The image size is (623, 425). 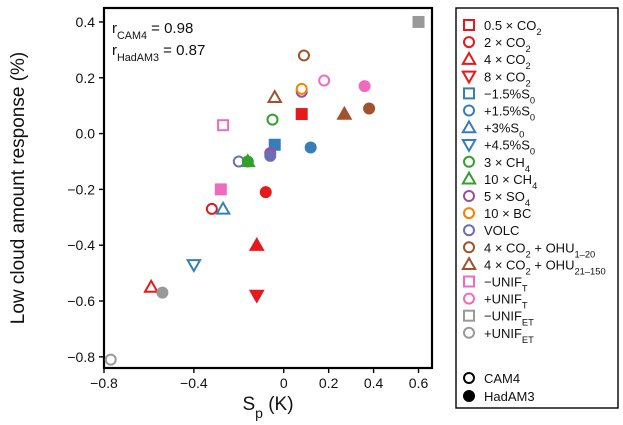 I want to click on y-axis-label: Low cloud amount response (%), so click(x=18, y=188).